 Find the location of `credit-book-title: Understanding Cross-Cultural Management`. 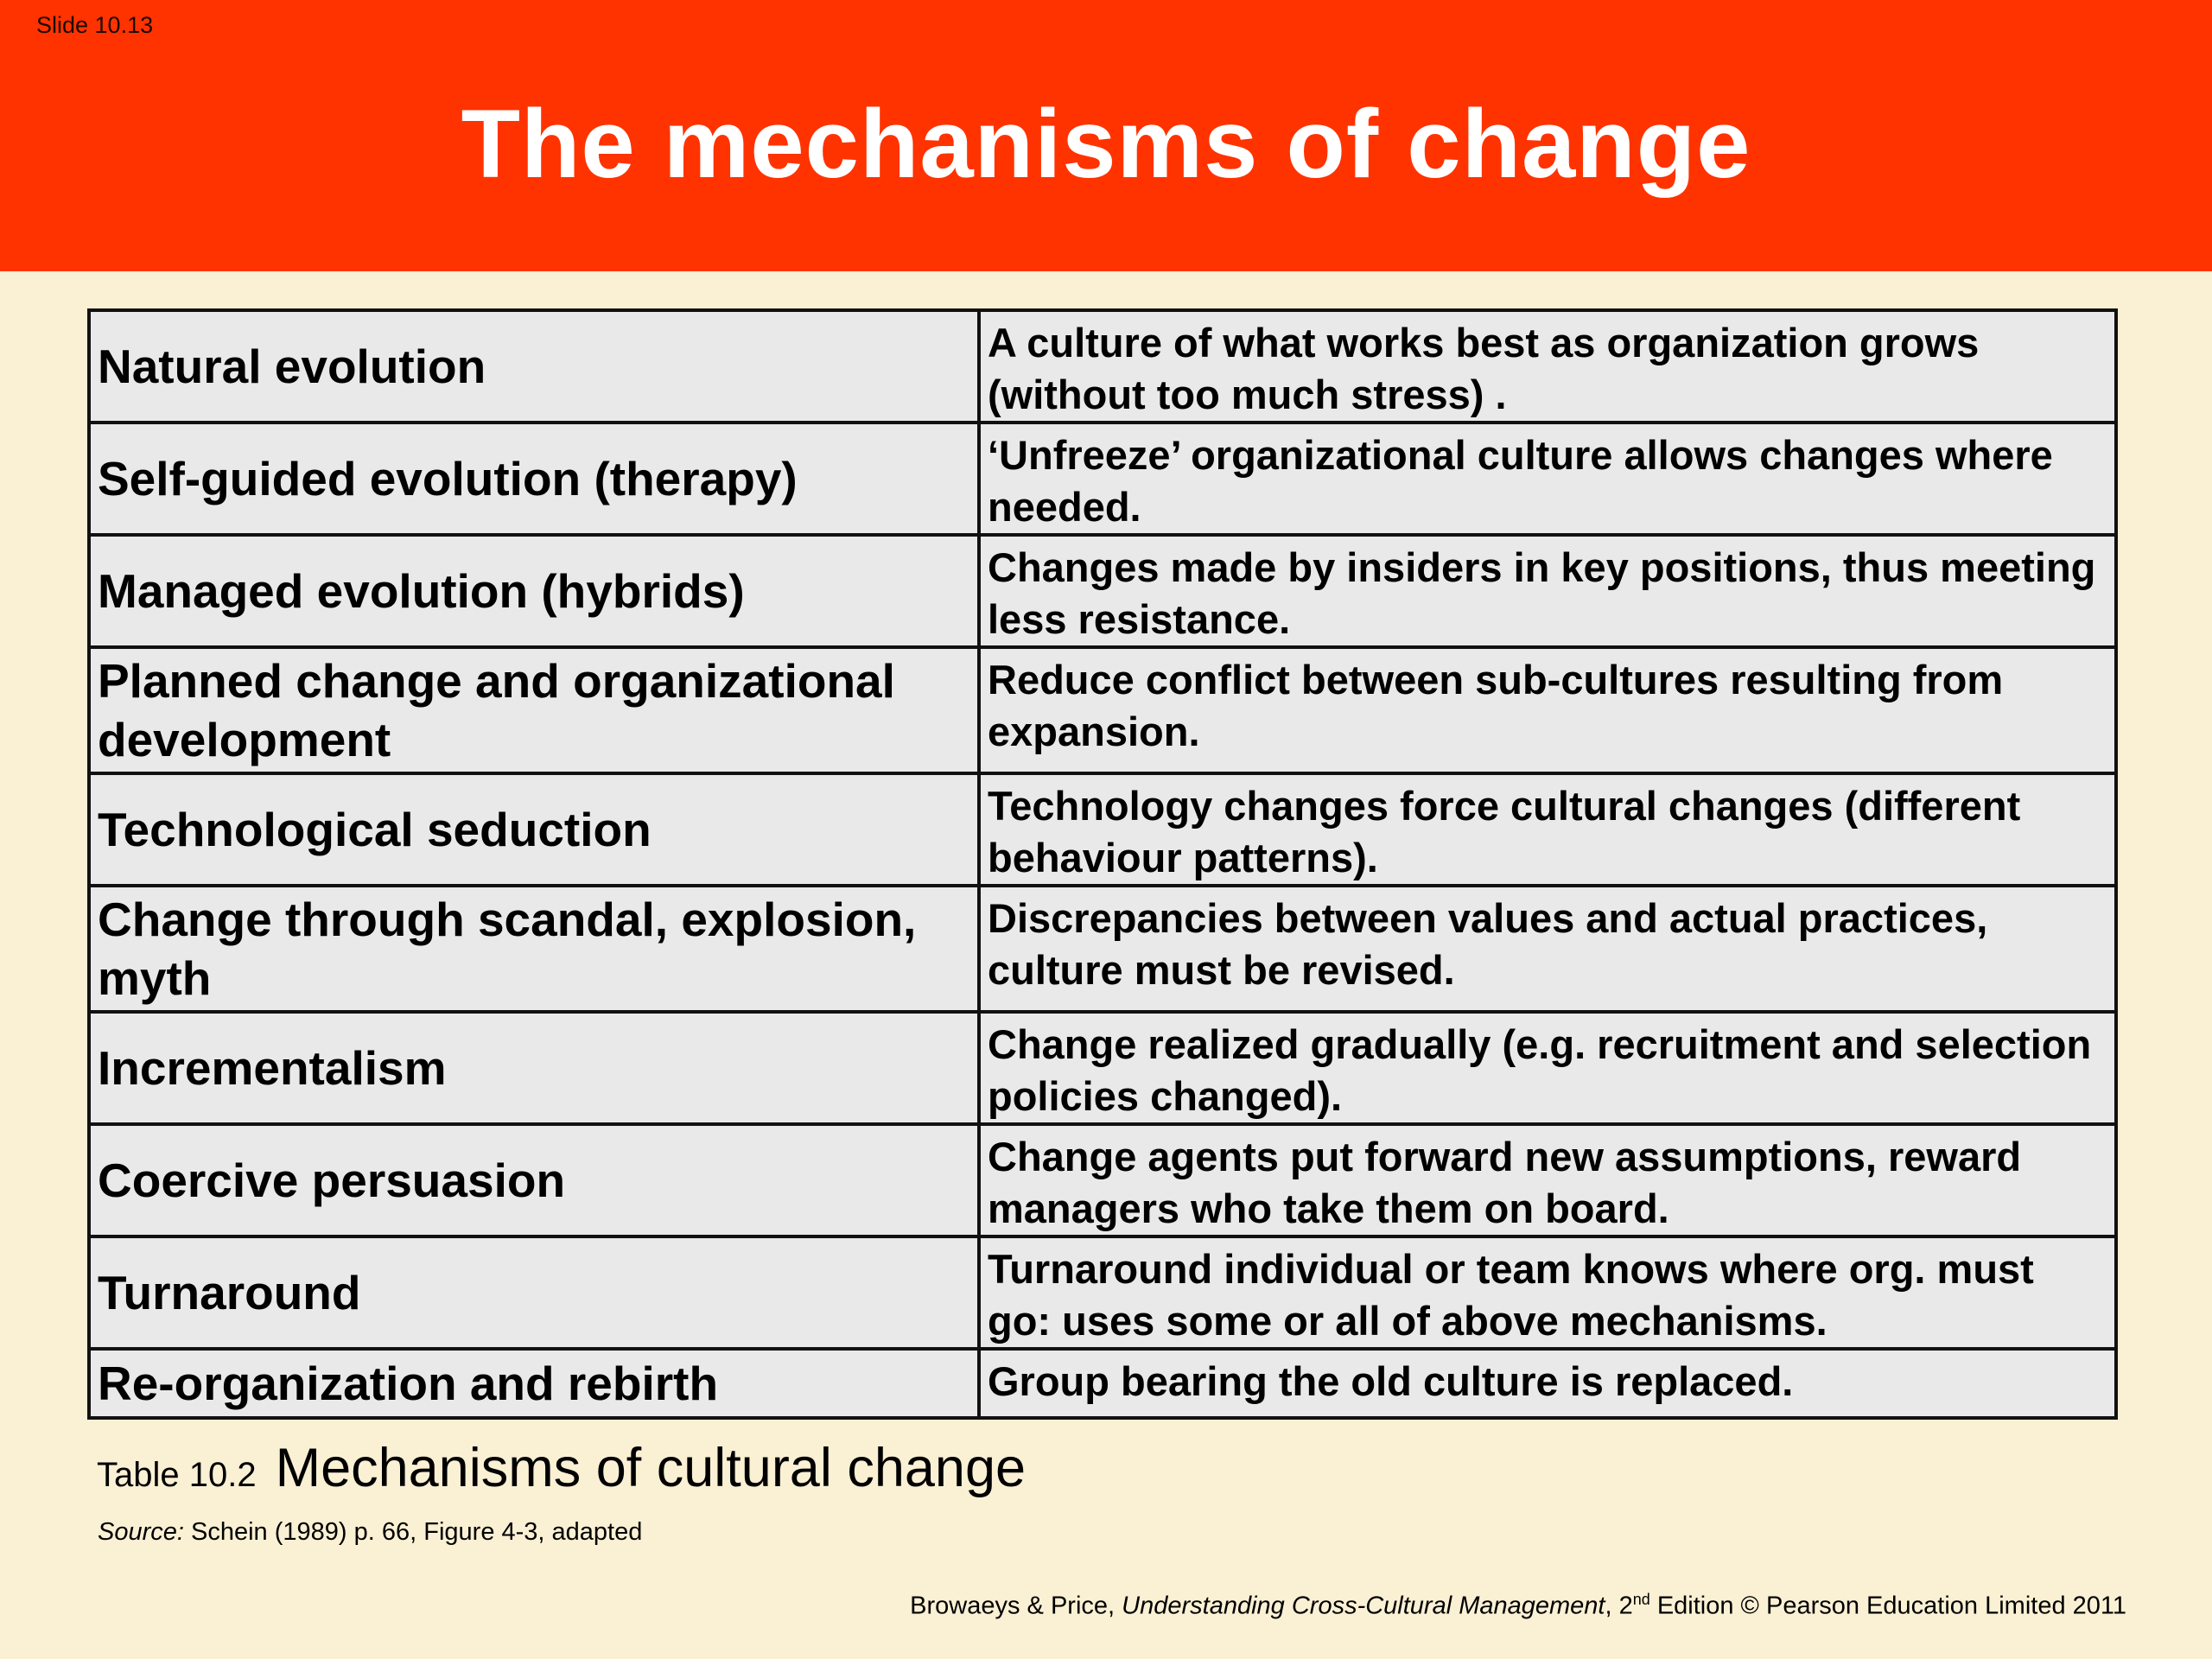

credit-book-title: Understanding Cross-Cultural Management is located at coordinates (1363, 1606).